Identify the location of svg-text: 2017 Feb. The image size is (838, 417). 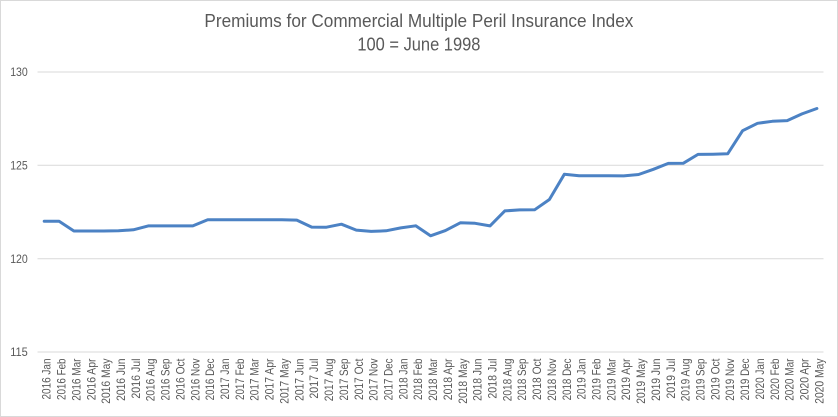
(240, 379).